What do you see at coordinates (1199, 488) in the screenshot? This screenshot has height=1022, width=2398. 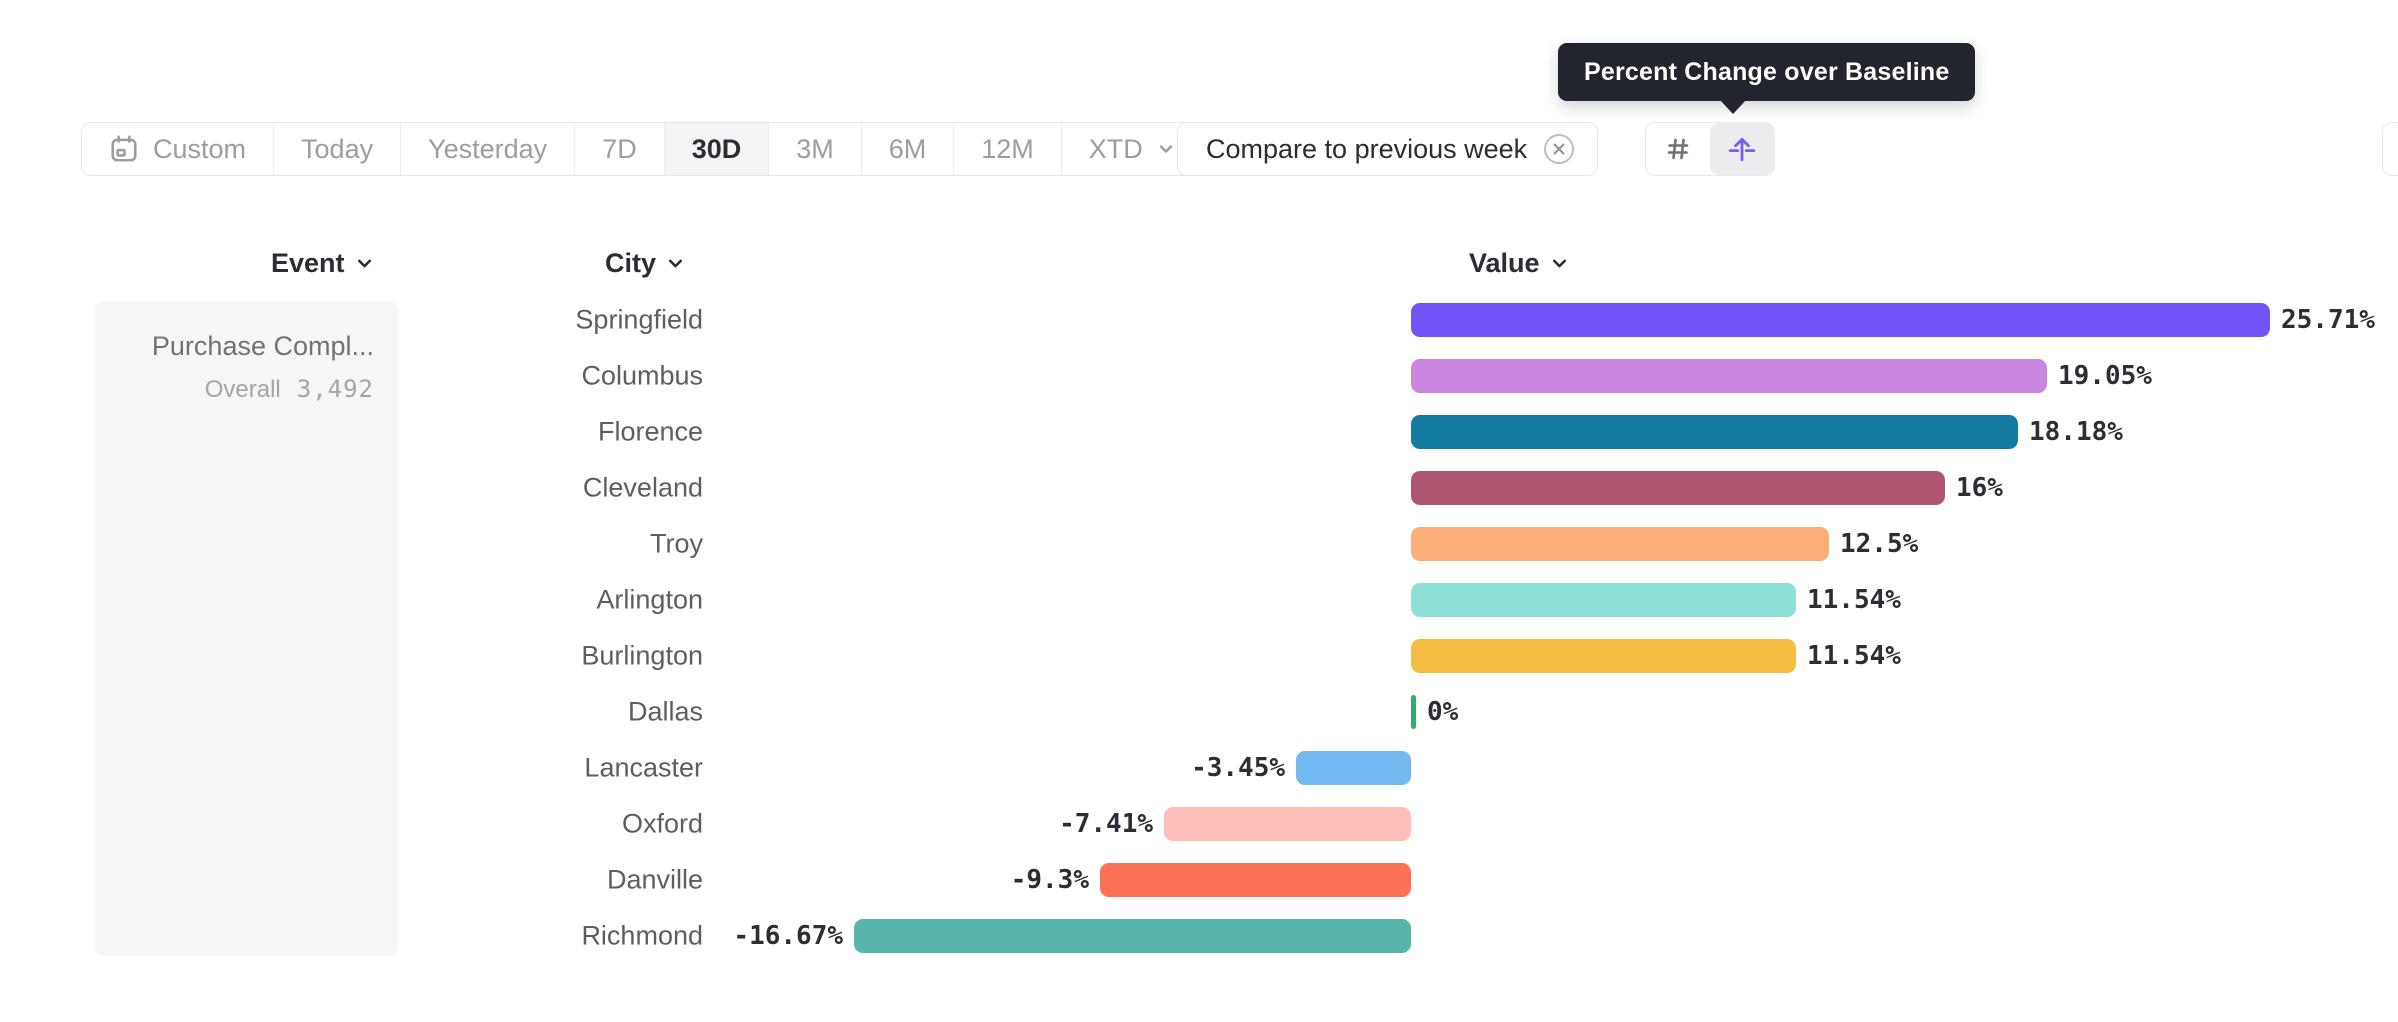 I see `chart-row: Cleveland 16%` at bounding box center [1199, 488].